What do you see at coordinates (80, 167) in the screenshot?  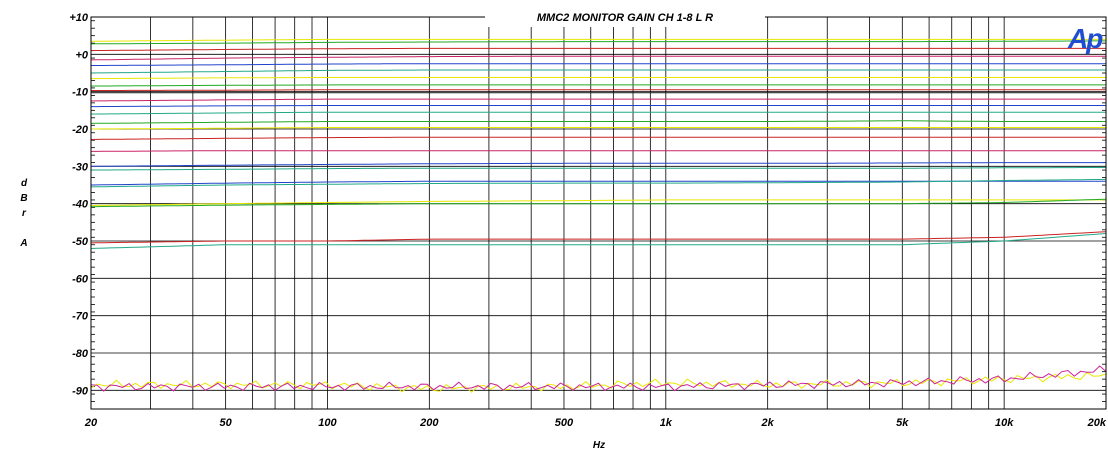 I see `y-tick-label: -30` at bounding box center [80, 167].